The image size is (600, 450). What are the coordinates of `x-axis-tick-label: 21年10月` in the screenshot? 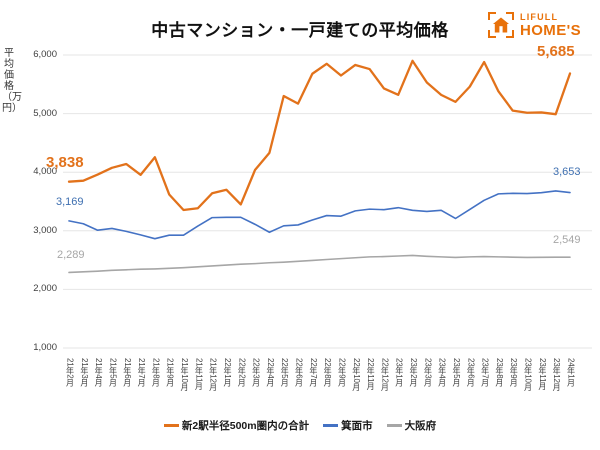 It's located at (184, 374).